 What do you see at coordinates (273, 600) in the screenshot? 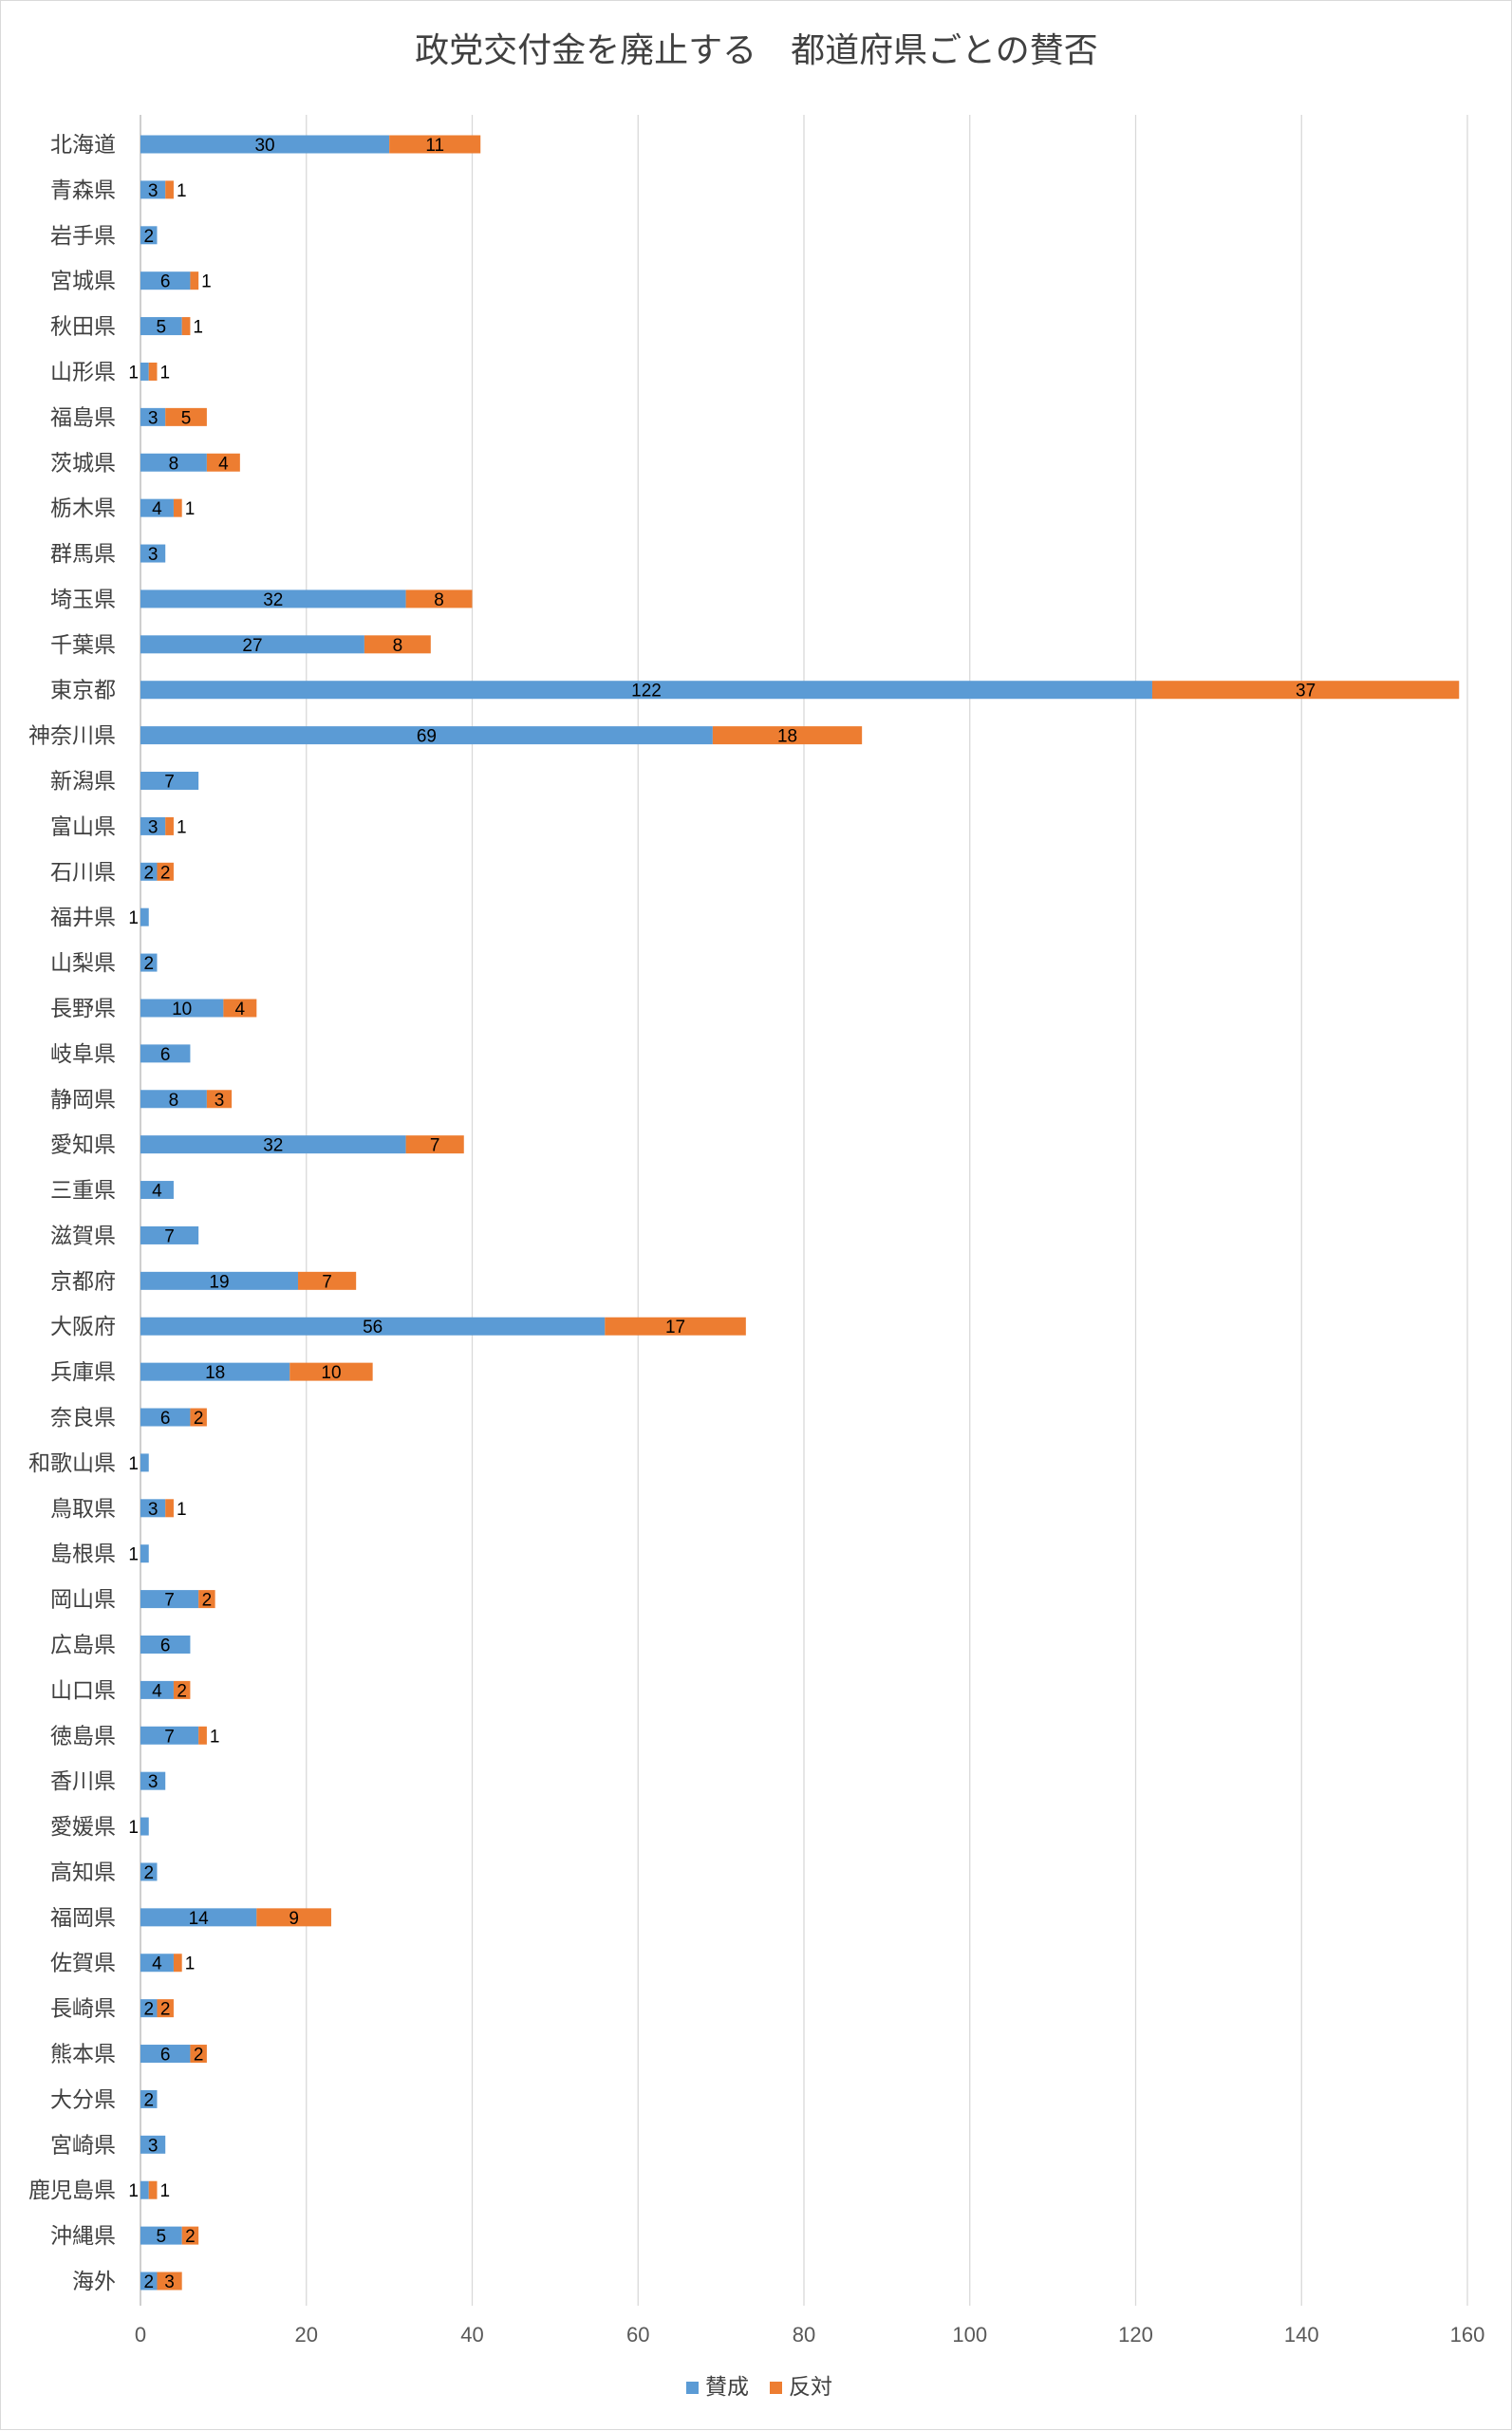
I see `data-label-sansei: 32` at bounding box center [273, 600].